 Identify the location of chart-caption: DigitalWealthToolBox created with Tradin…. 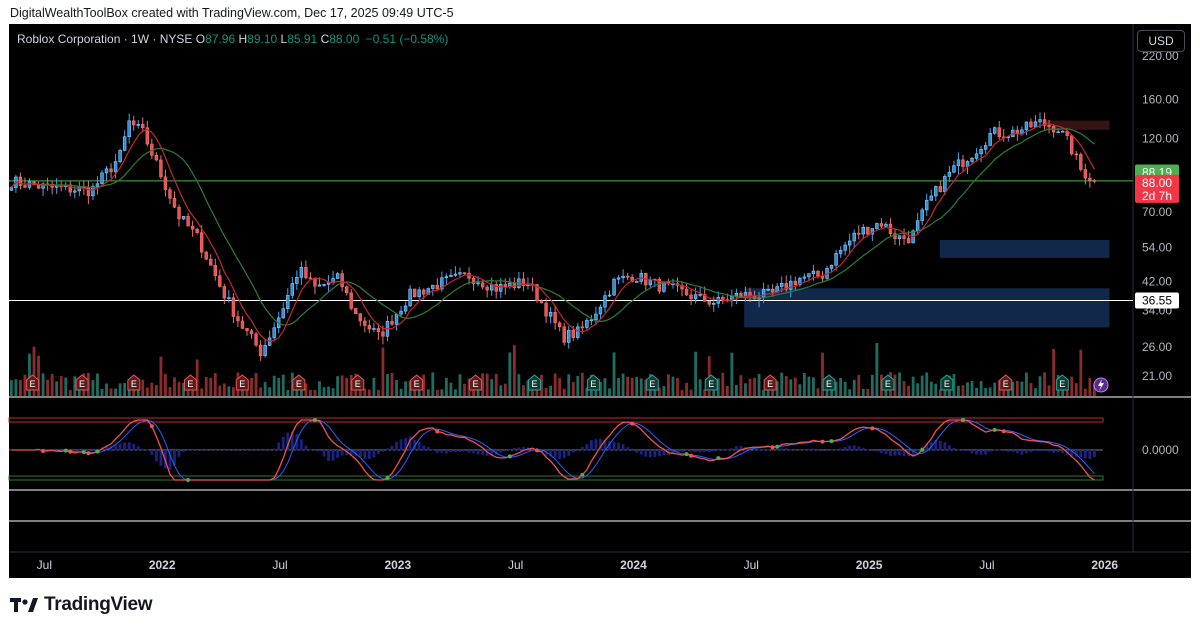
(232, 13).